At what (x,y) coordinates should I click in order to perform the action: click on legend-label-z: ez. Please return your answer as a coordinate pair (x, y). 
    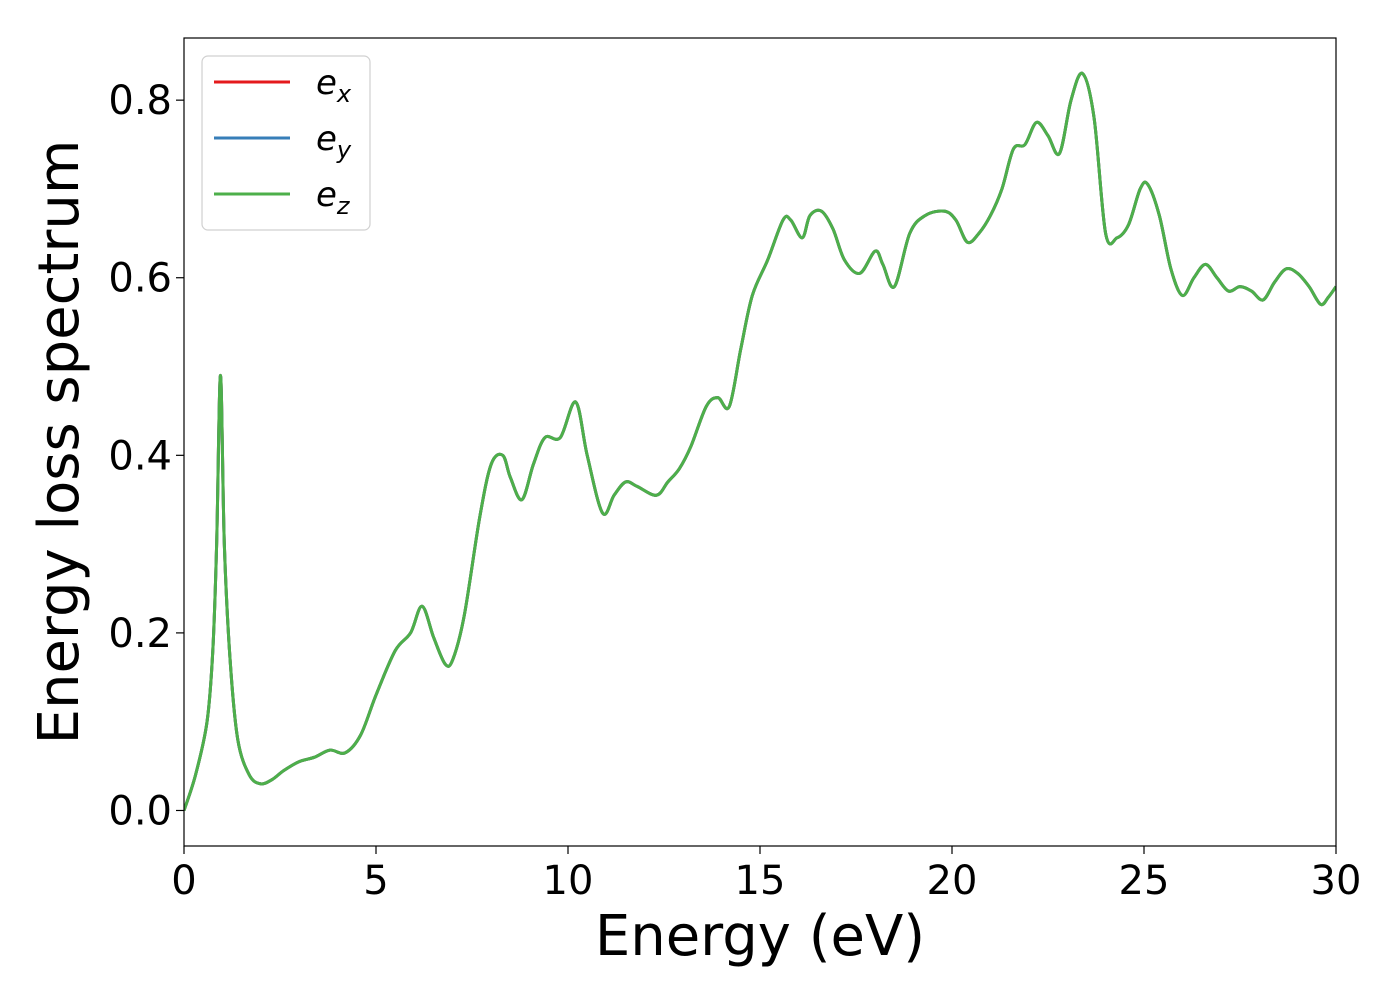
    Looking at the image, I should click on (333, 197).